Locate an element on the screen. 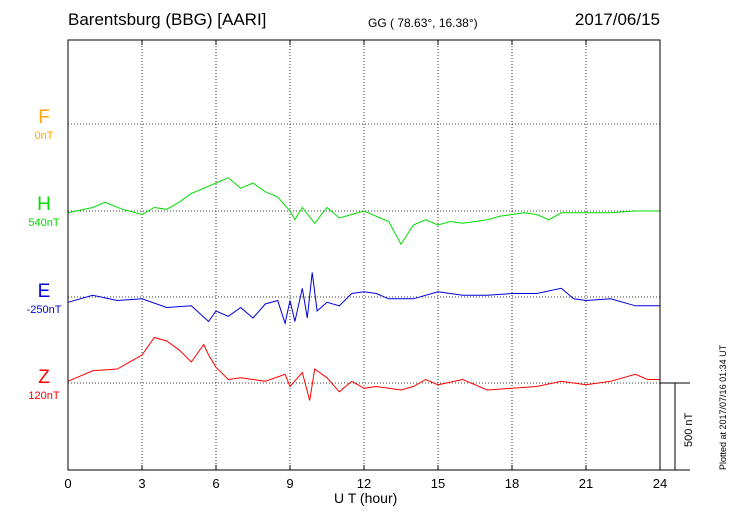  channel-baseline: 0nT is located at coordinates (44, 136).